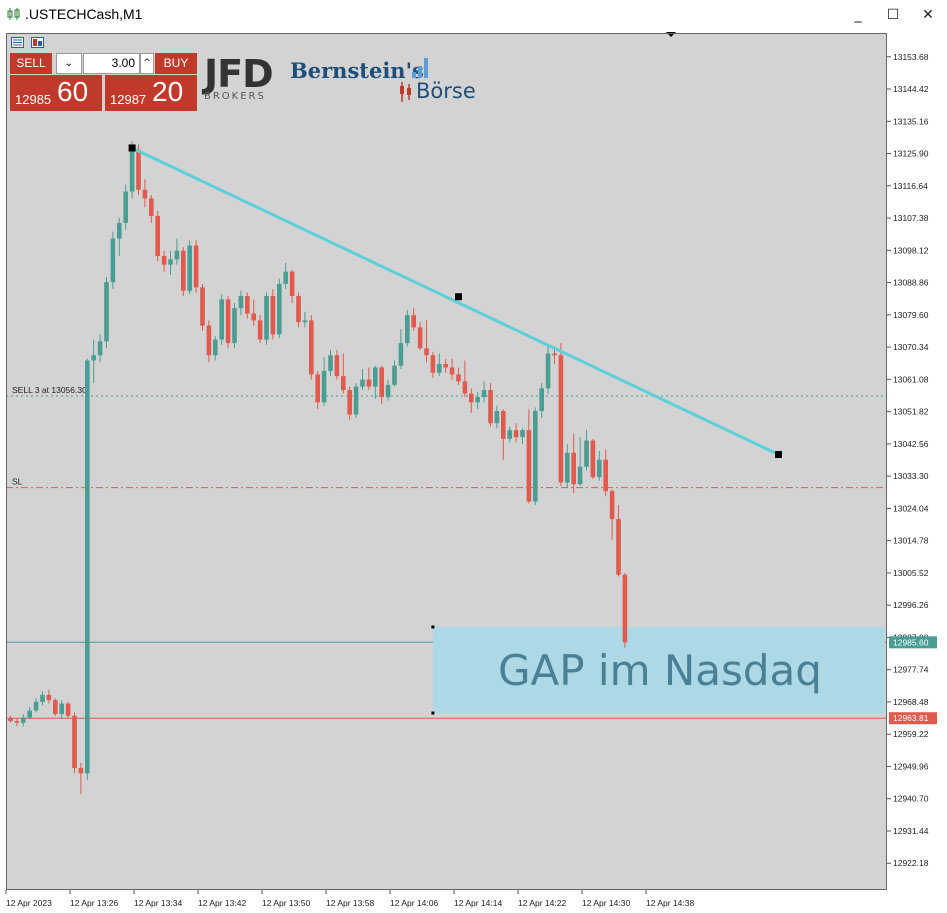 This screenshot has height=913, width=947. What do you see at coordinates (928, 15) in the screenshot?
I see `close-button: ✕` at bounding box center [928, 15].